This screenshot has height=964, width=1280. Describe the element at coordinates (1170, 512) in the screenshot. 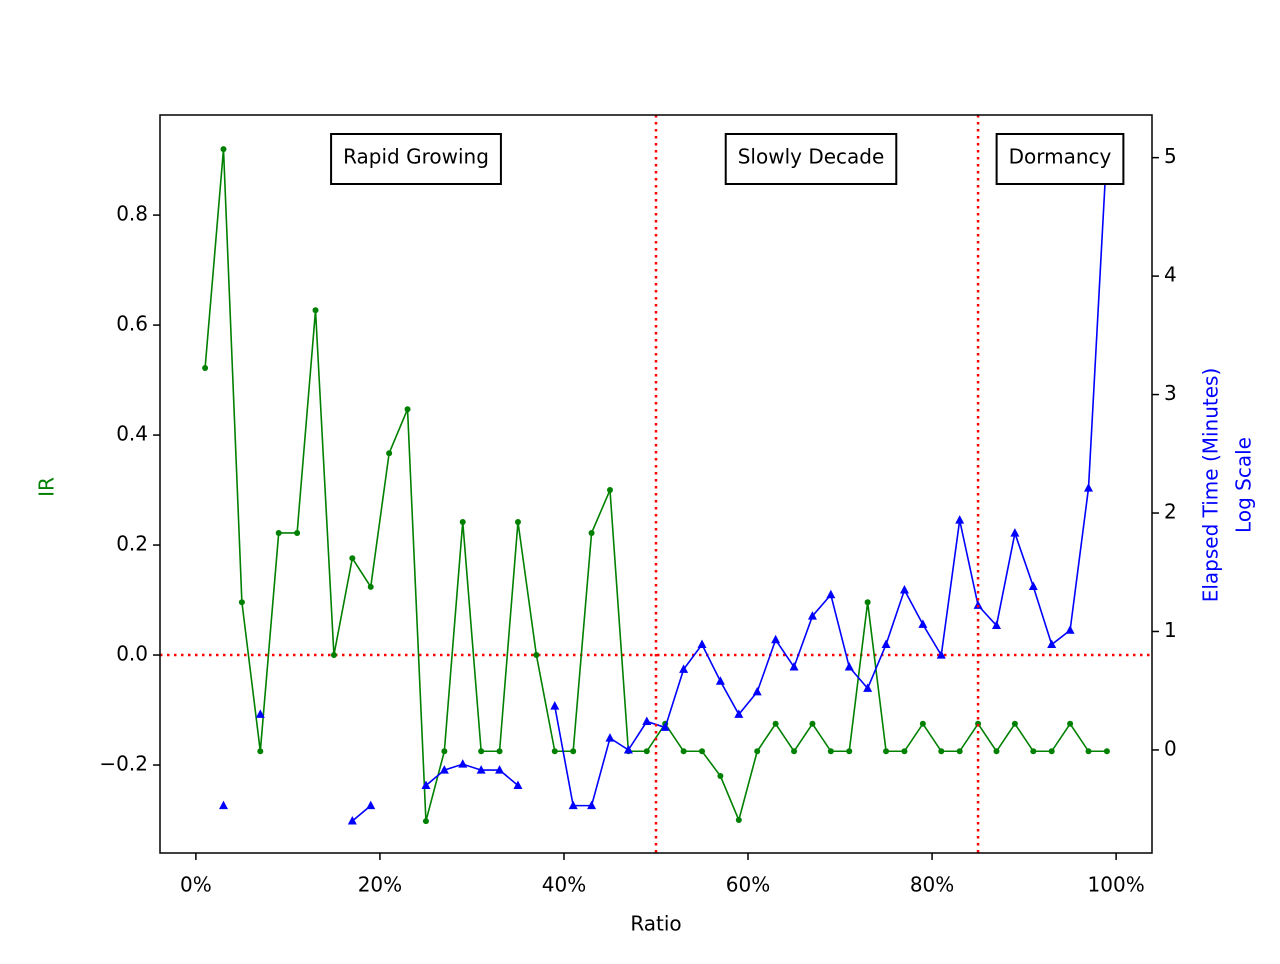

I see `y2-tick-label: 2` at that location.